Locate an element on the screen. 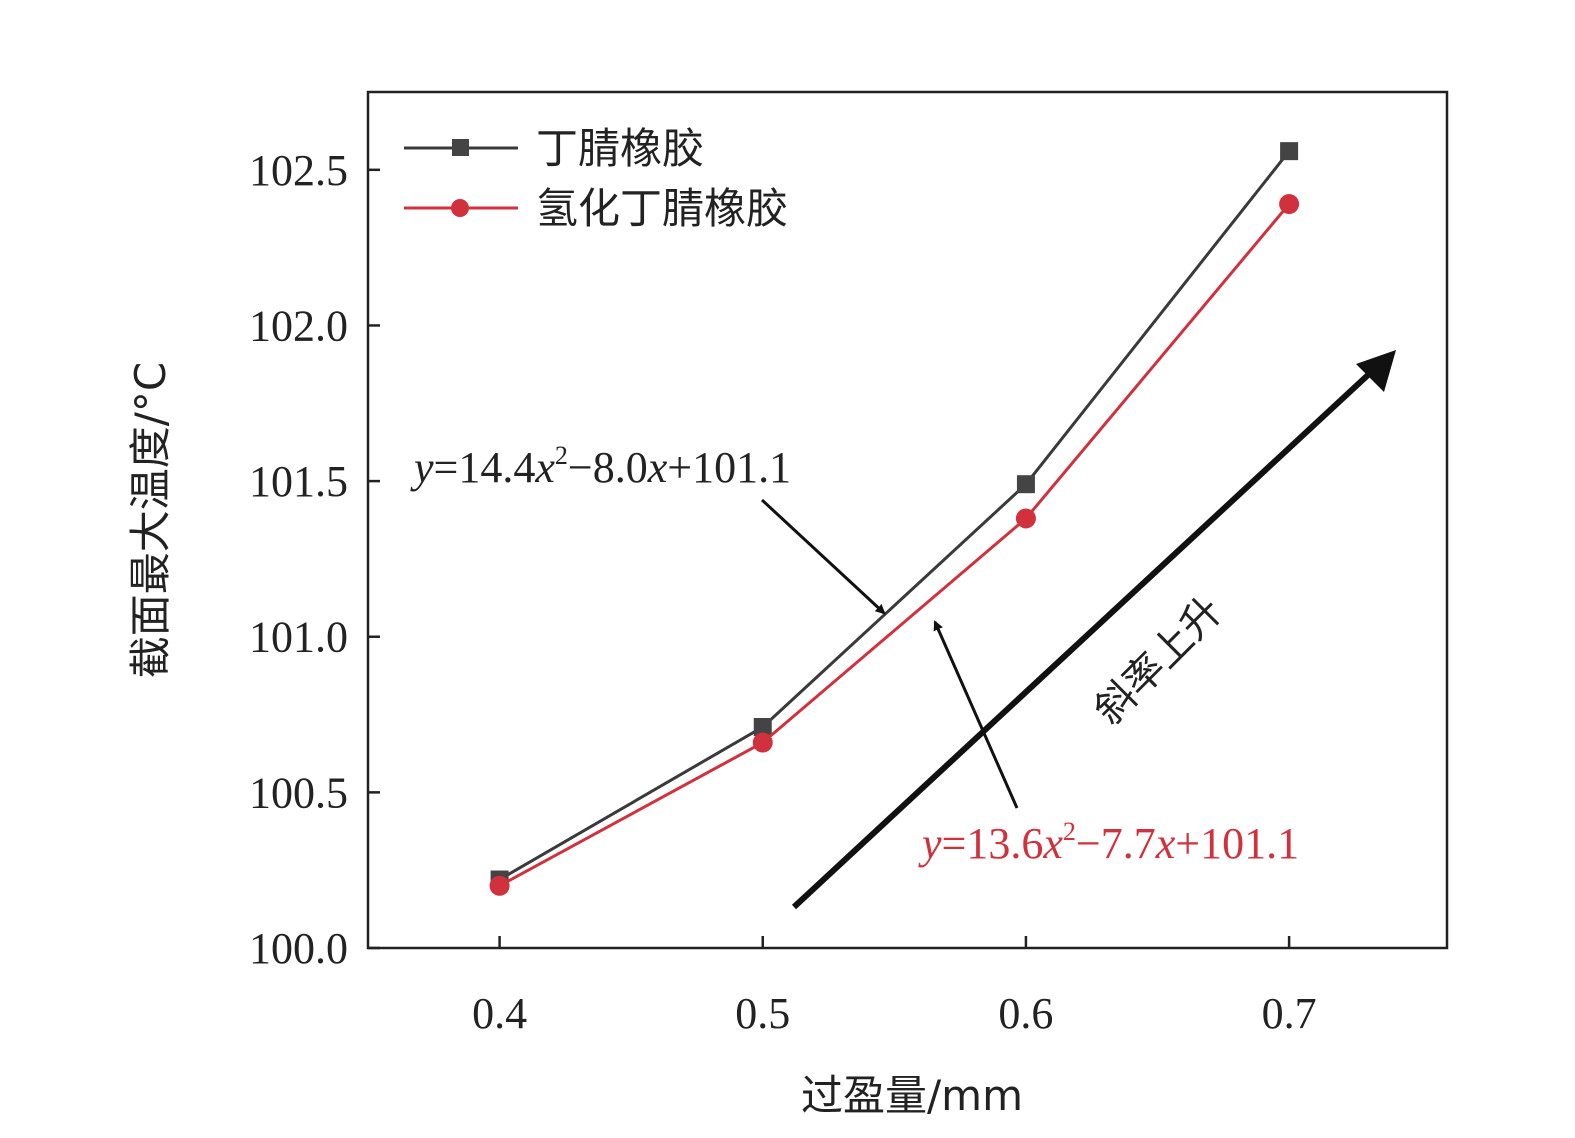 The width and height of the screenshot is (1575, 1138). x-tick-label: 0.5 is located at coordinates (762, 1013).